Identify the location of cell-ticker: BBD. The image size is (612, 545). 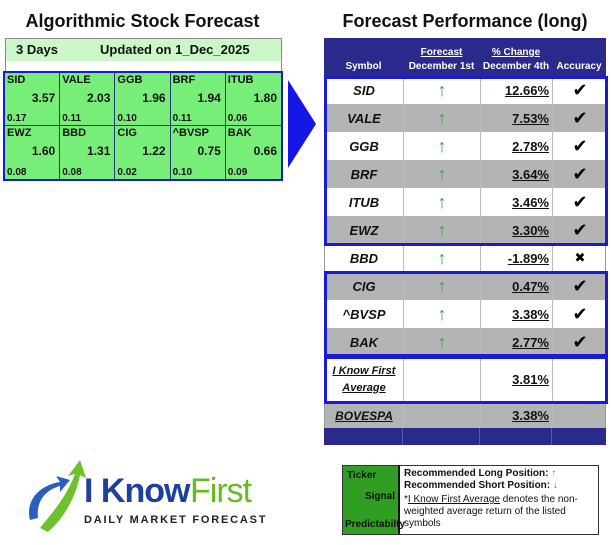
(74, 133).